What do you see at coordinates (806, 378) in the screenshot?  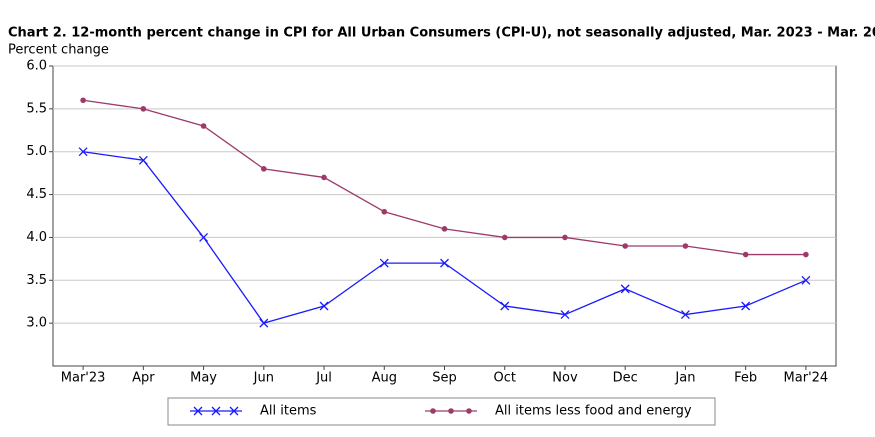 I see `x-tick-label: Mar'24` at bounding box center [806, 378].